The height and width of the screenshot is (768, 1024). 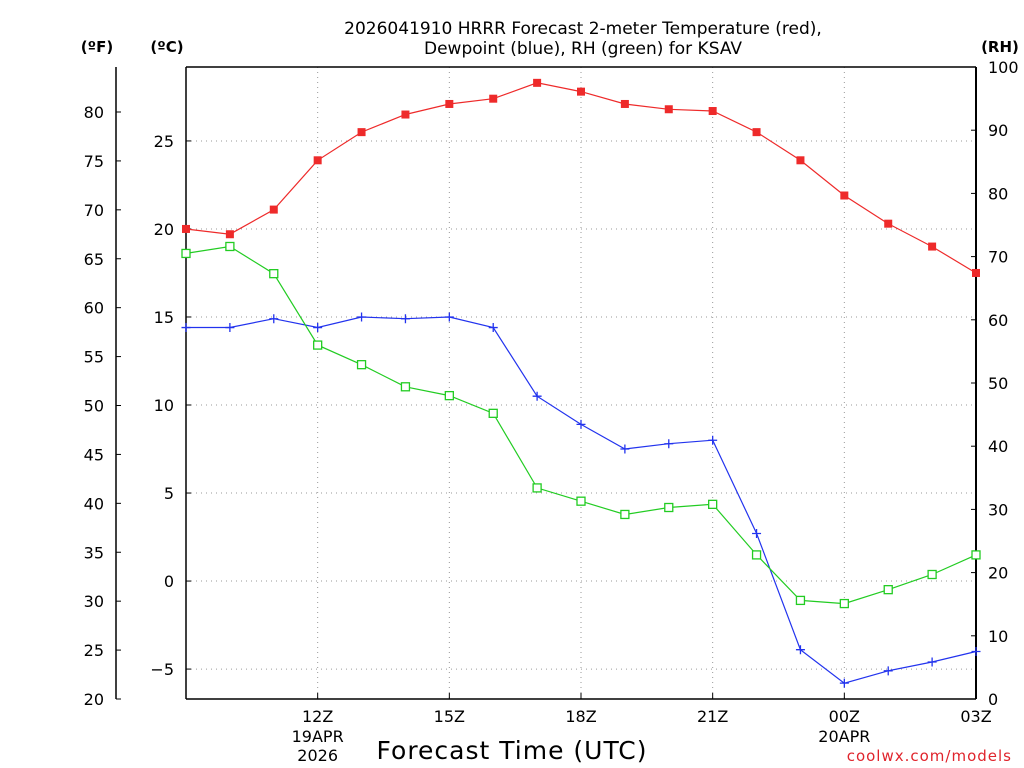 What do you see at coordinates (164, 141) in the screenshot?
I see `celsius-tick-label: 25` at bounding box center [164, 141].